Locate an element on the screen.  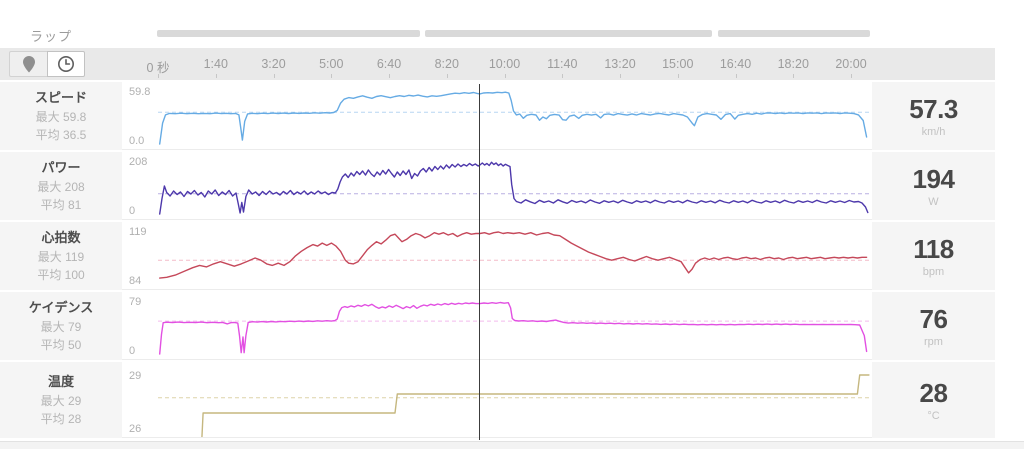
time-tick-label: 18:20 is located at coordinates (793, 64).